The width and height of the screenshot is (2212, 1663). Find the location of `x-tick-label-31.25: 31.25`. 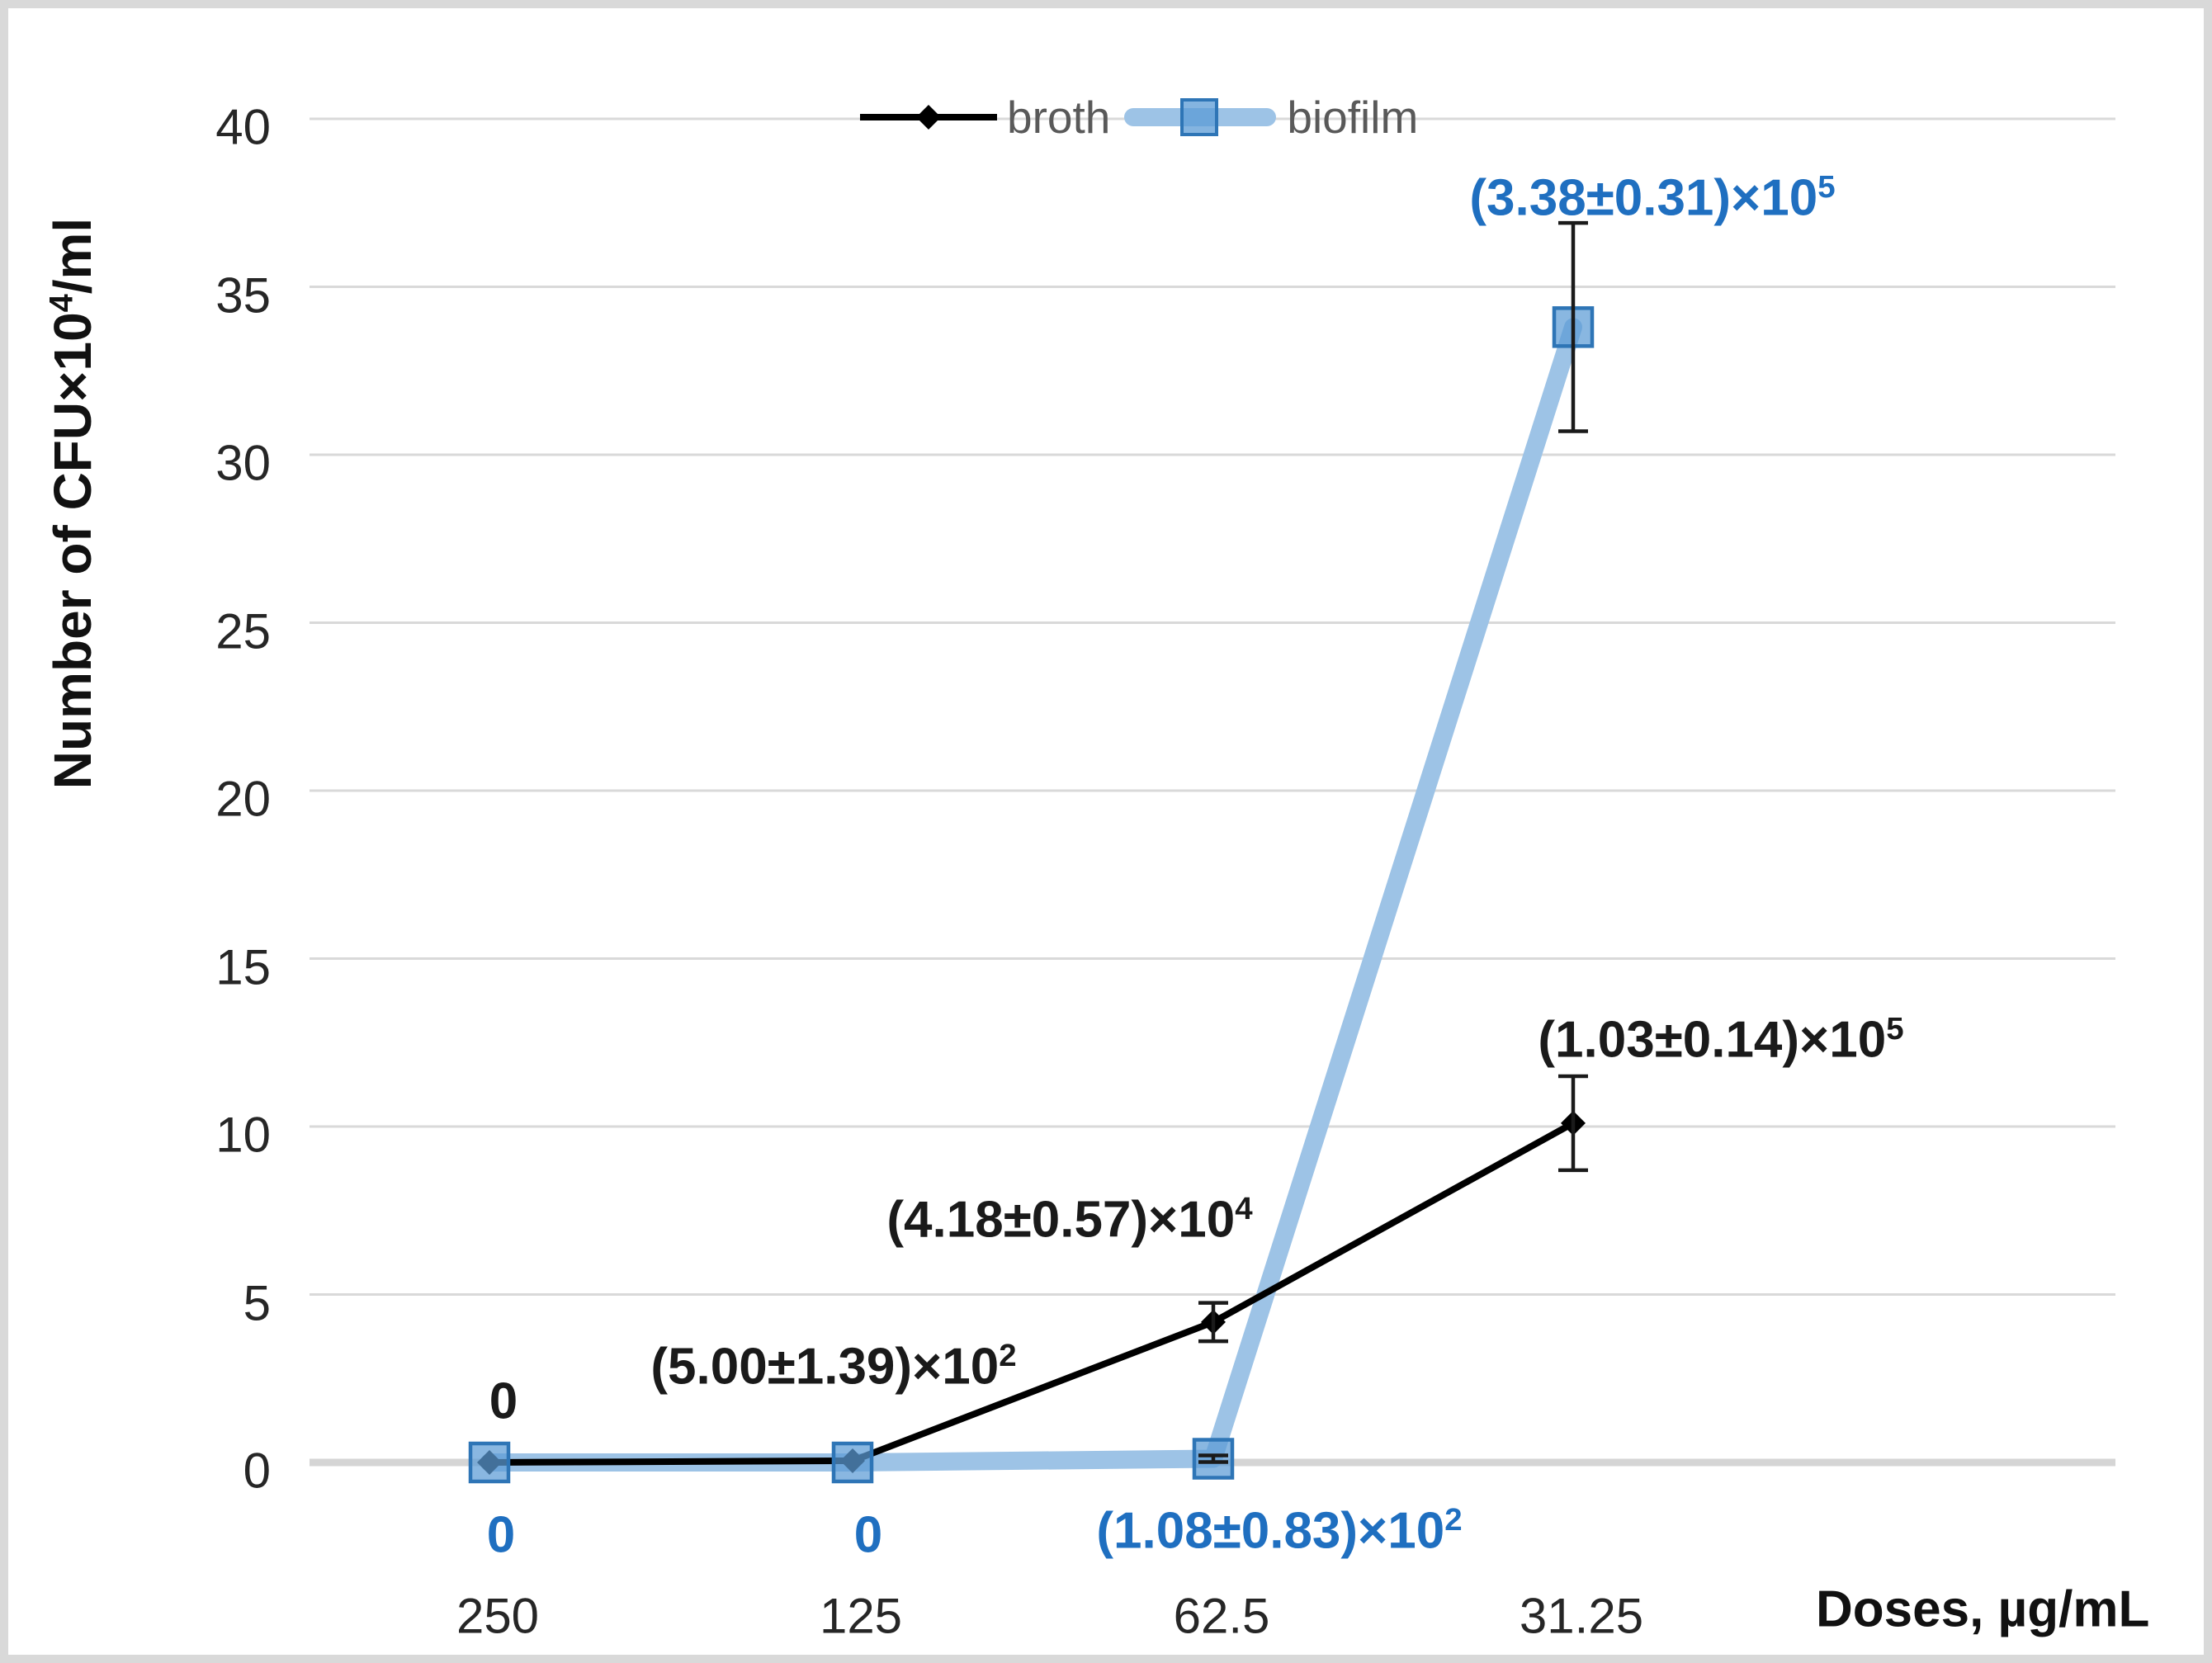

x-tick-label-31.25: 31.25 is located at coordinates (1581, 1616).